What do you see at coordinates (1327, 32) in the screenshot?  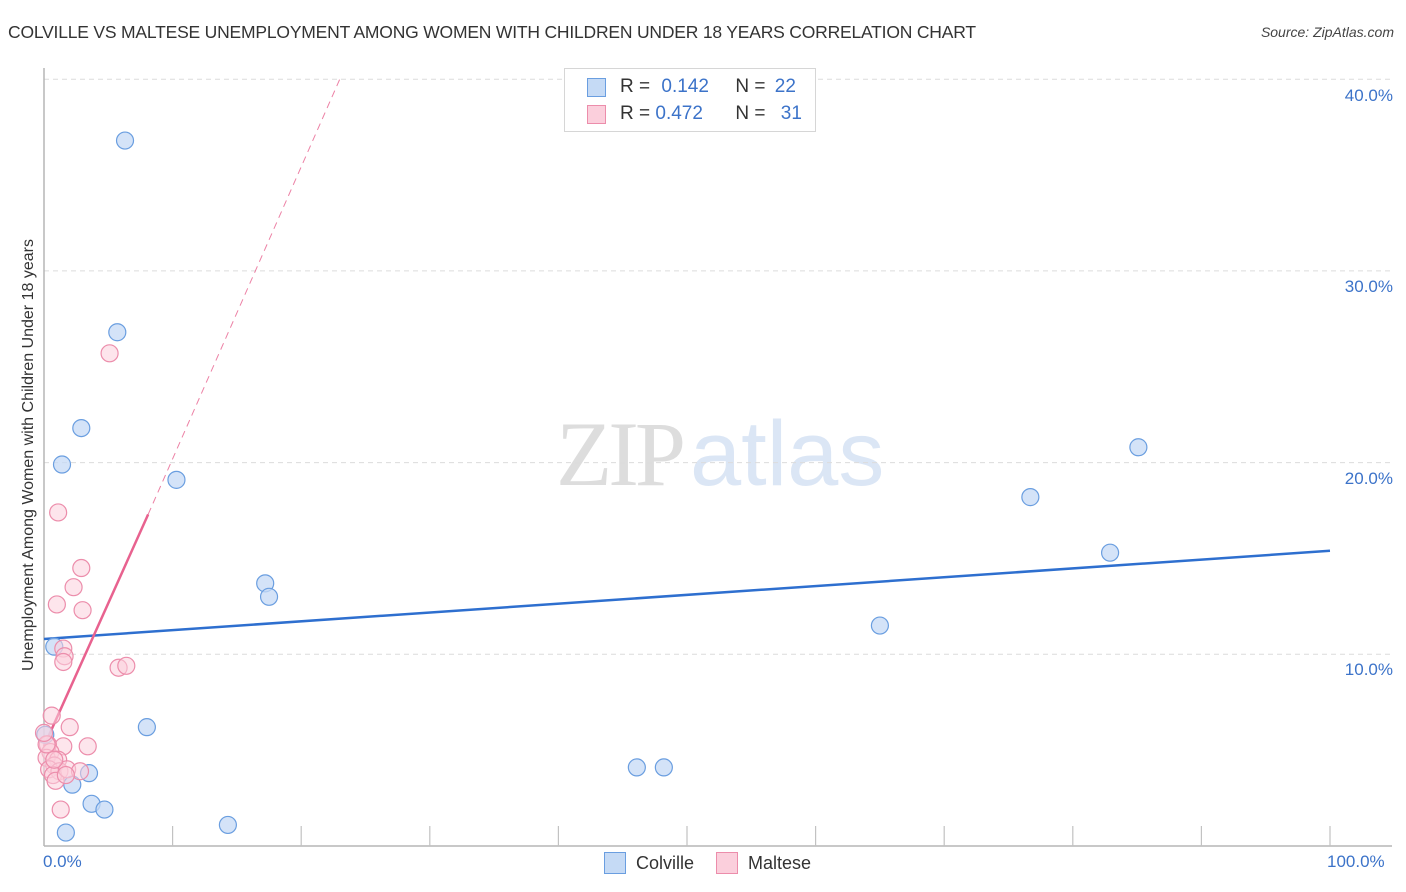 I see `source-label: Source: ZipAtlas.com` at bounding box center [1327, 32].